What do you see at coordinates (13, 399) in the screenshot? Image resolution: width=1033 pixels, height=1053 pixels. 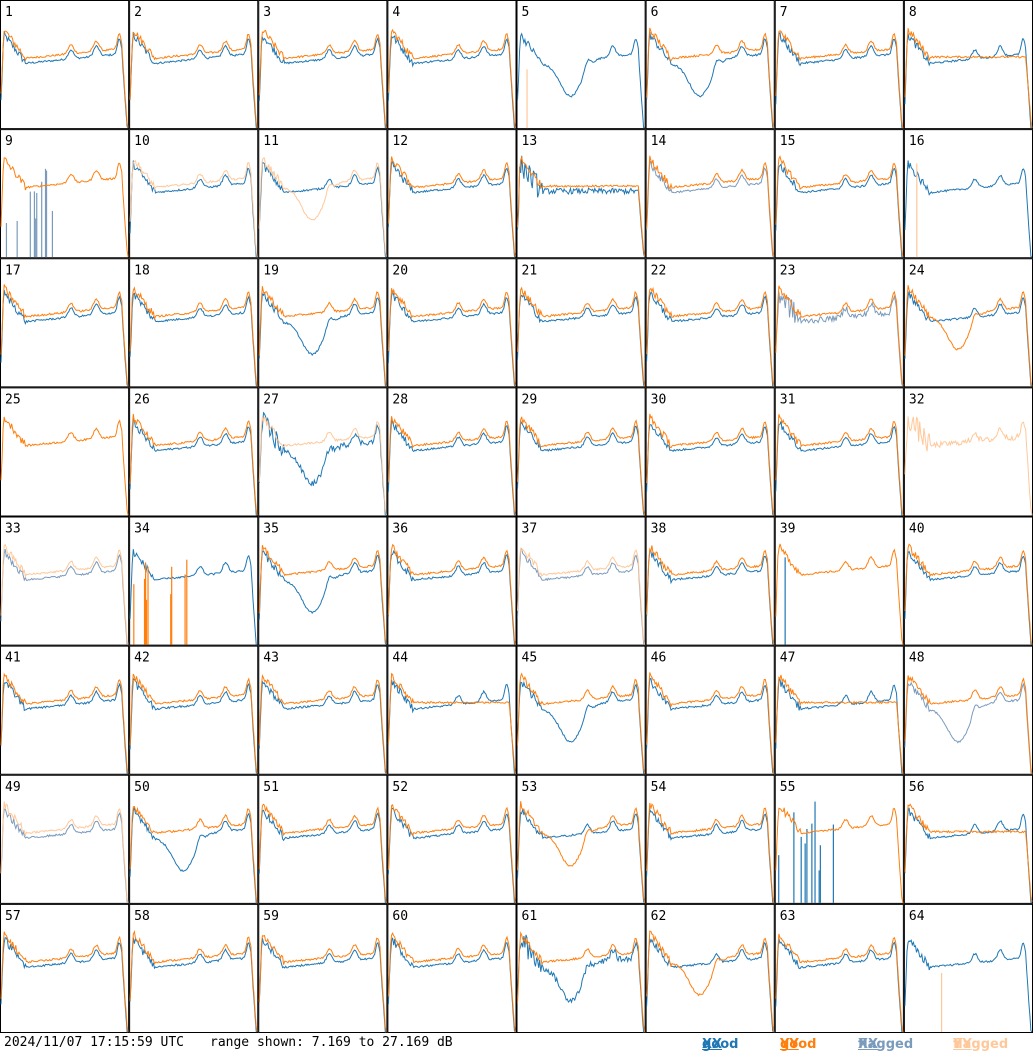 I see `panel-number: 25` at bounding box center [13, 399].